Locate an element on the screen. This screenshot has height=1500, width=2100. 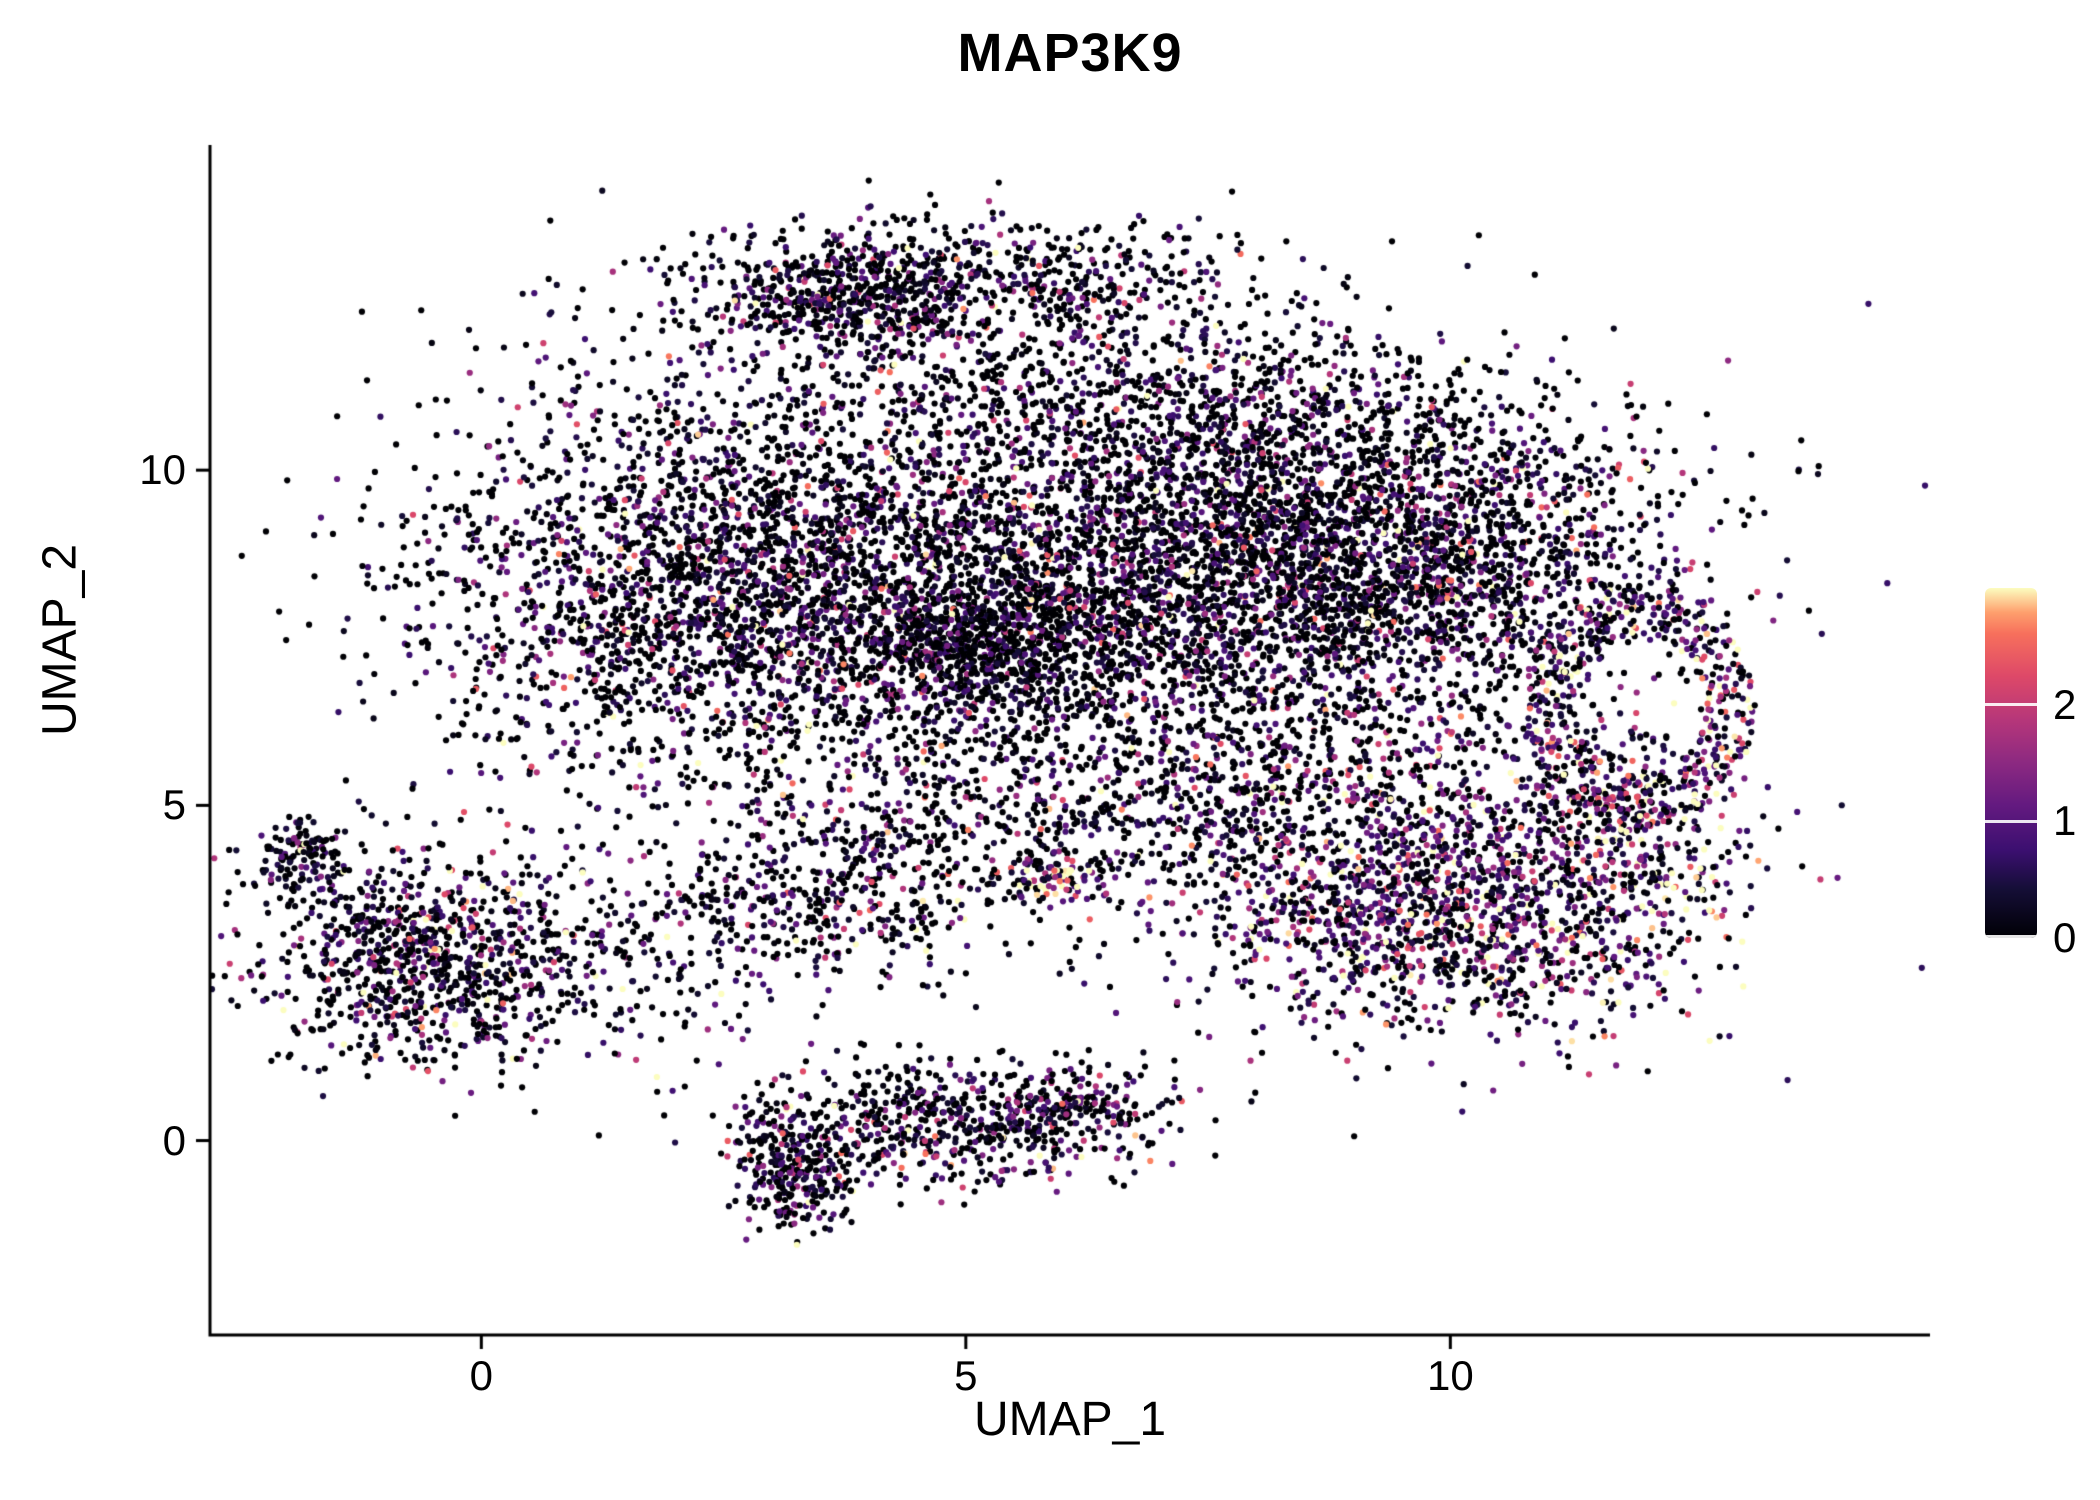
y-tick-label: 5 is located at coordinates (174, 805).